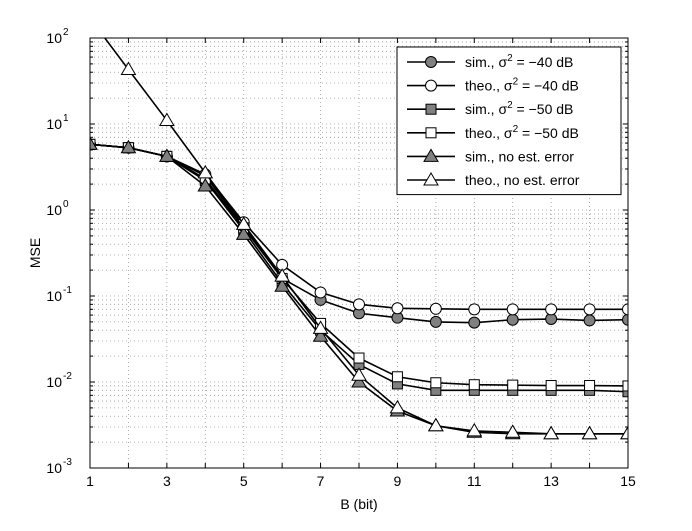 This screenshot has height=531, width=692. I want to click on legend-label: sim., σ2 = −50 dB, so click(519, 108).